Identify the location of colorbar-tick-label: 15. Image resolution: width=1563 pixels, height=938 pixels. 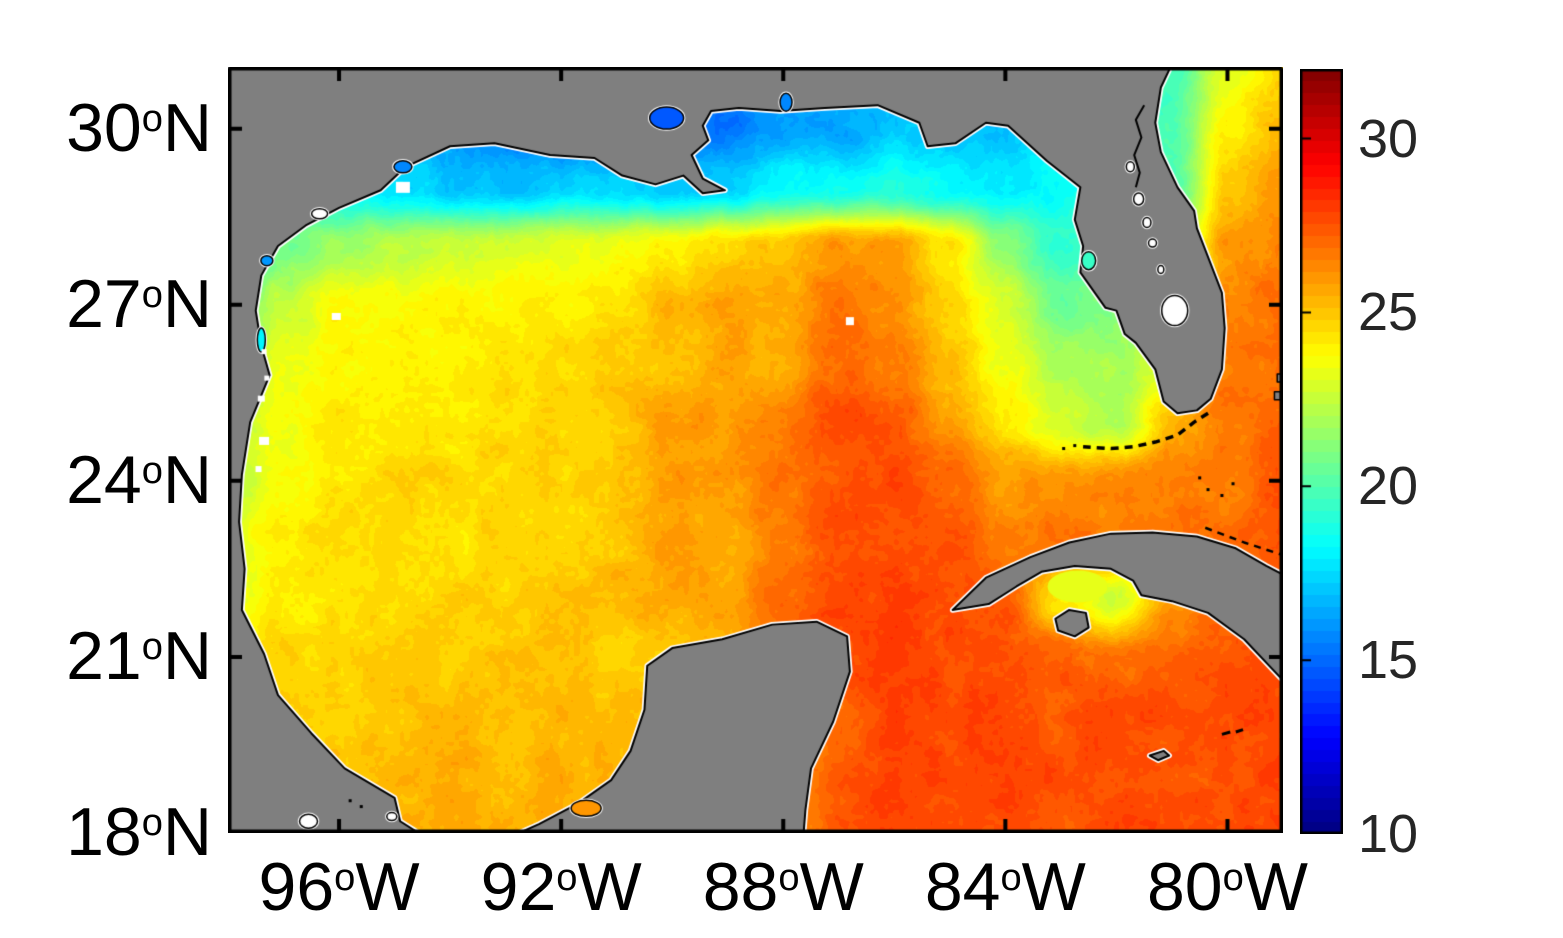
(1388, 660).